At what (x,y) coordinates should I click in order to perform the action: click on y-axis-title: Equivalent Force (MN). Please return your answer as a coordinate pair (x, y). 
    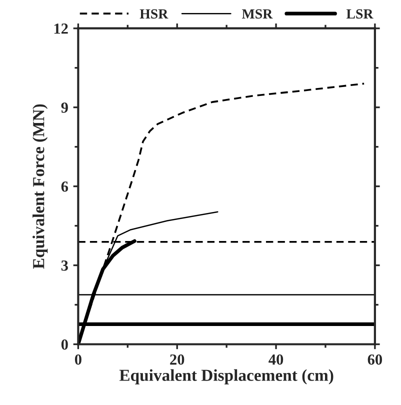
    Looking at the image, I should click on (40, 186).